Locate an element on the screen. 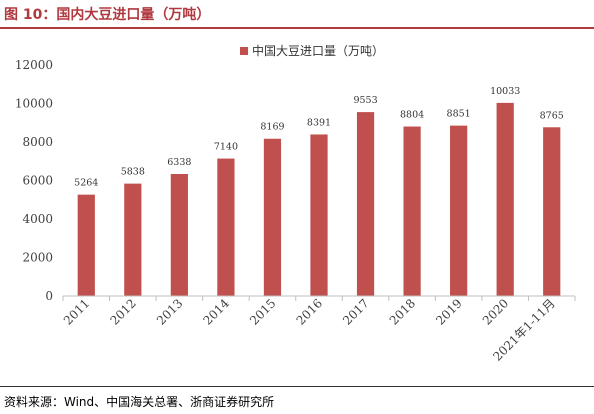 This screenshot has height=414, width=594. data-label: 5838 is located at coordinates (133, 172).